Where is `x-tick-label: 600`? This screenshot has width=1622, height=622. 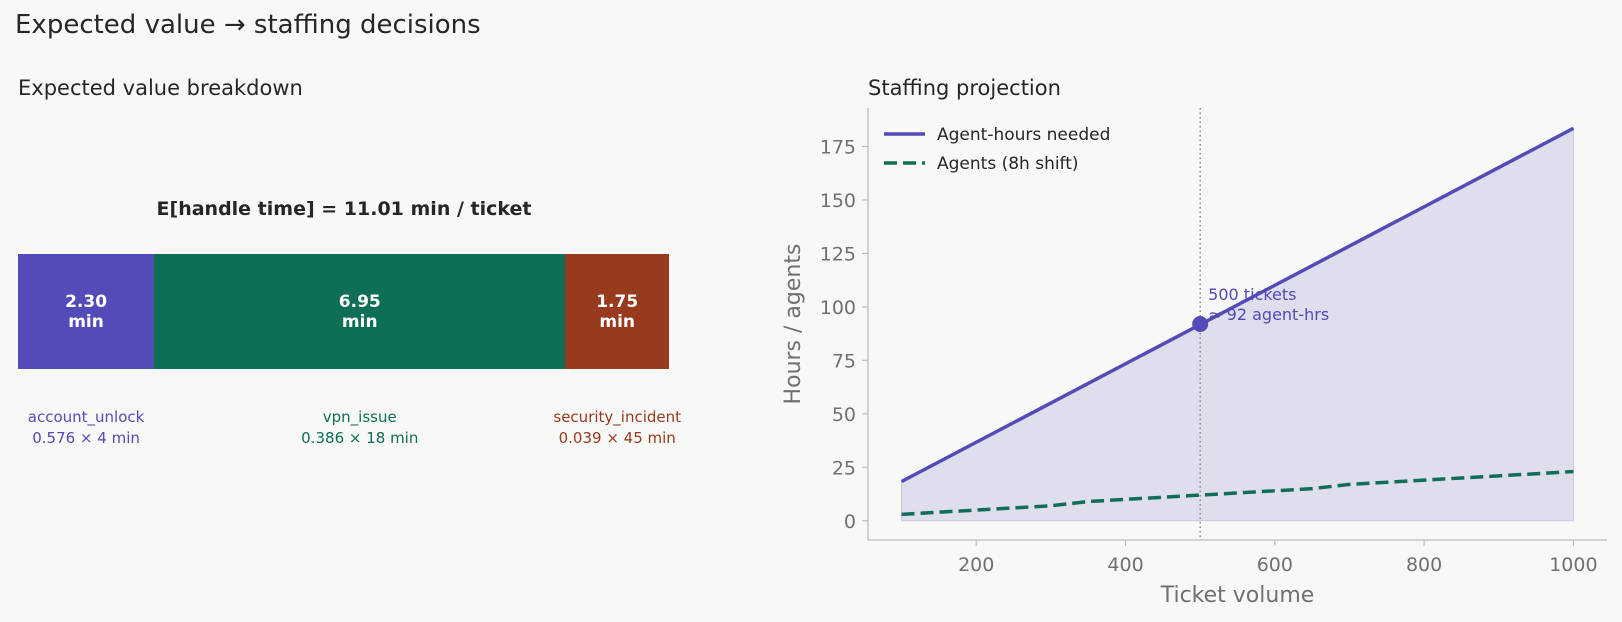
x-tick-label: 600 is located at coordinates (1275, 565).